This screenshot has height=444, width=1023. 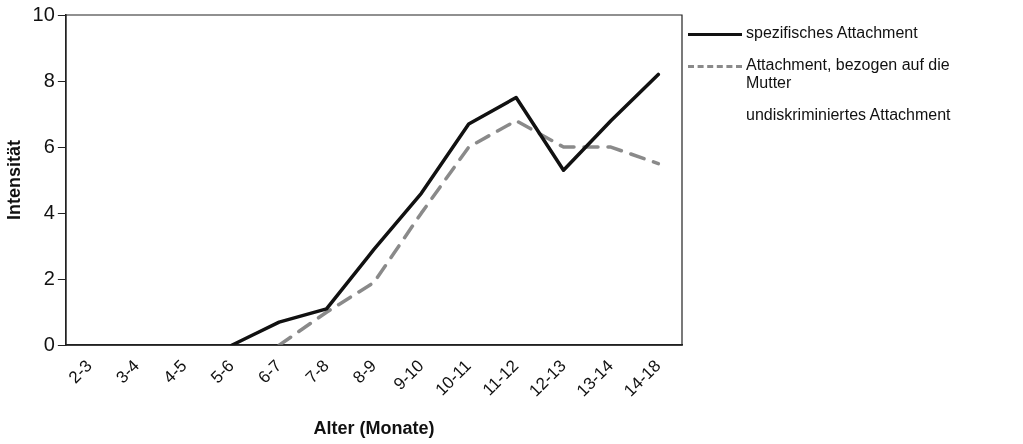 I want to click on y-tick-label: 4, so click(x=49, y=211).